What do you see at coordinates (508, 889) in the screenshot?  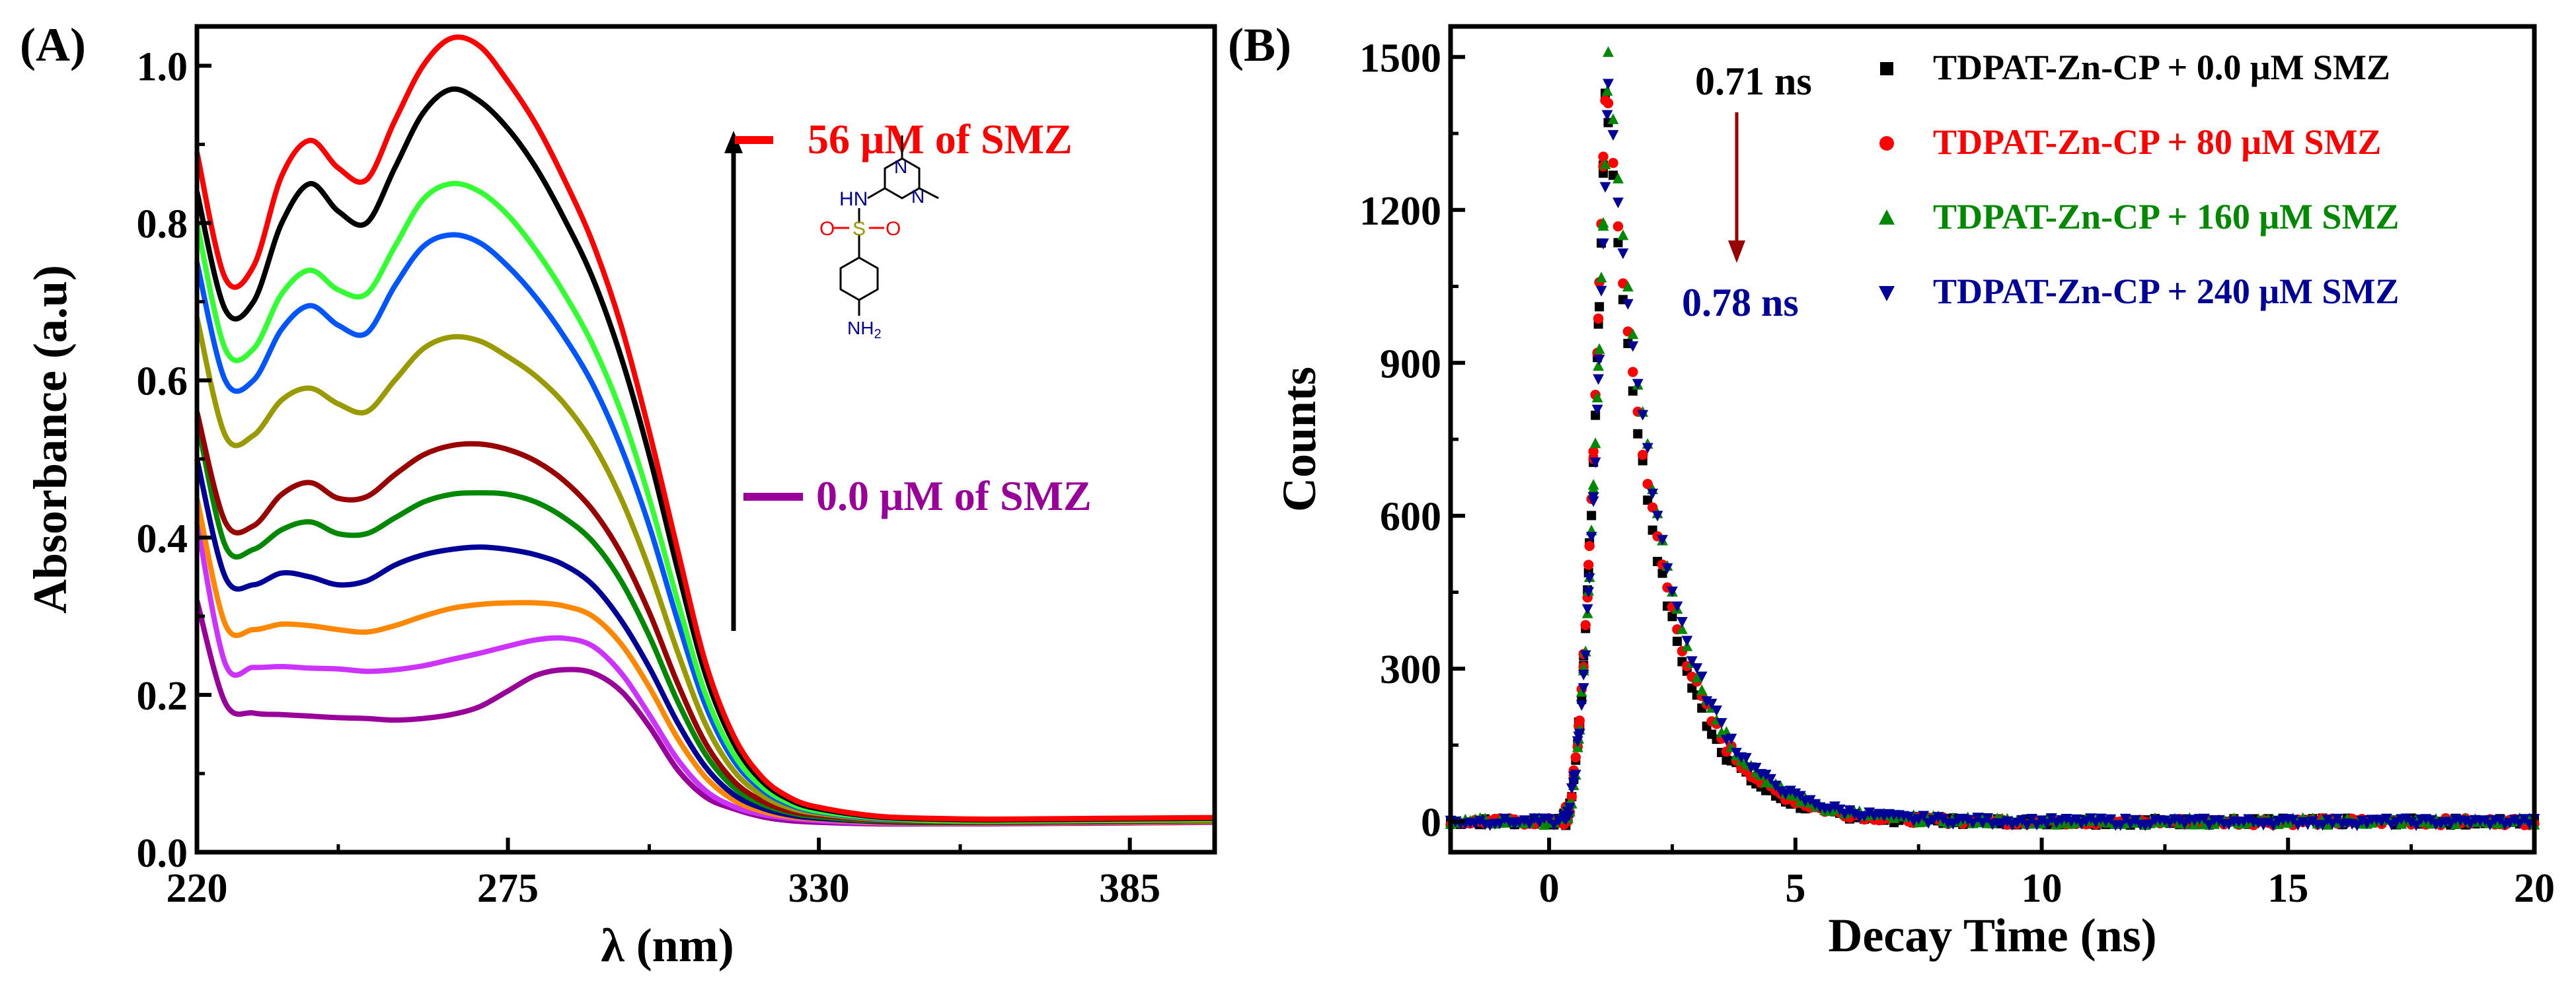 I see `x-tick-label-a: 275` at bounding box center [508, 889].